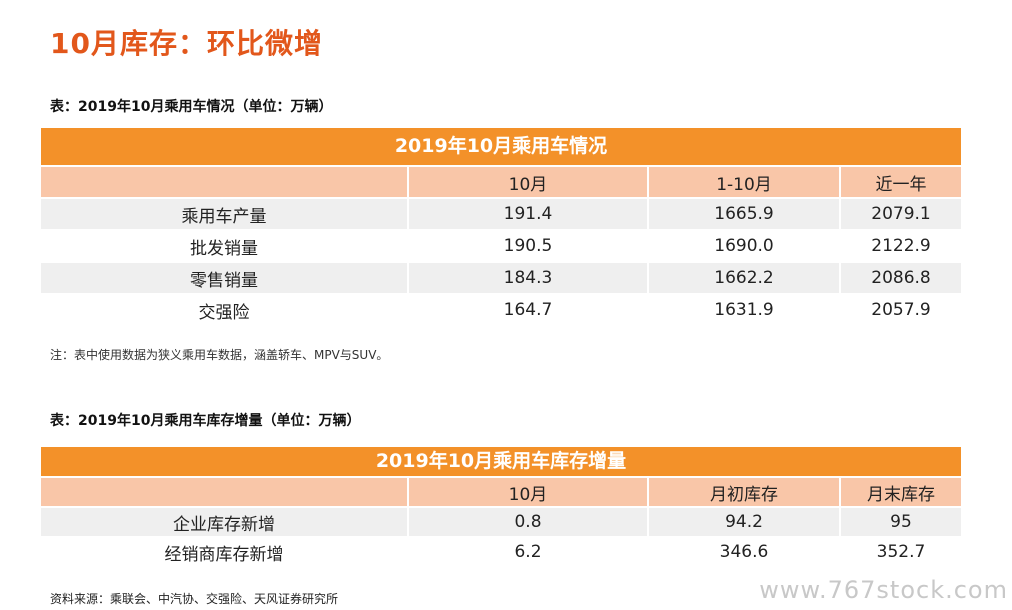 Image resolution: width=1012 pixels, height=610 pixels. Describe the element at coordinates (219, 355) in the screenshot. I see `table1-note: 注：表中使用数据为狭义乘用车数据，涵盖轿车、MPV与SUV。` at that location.